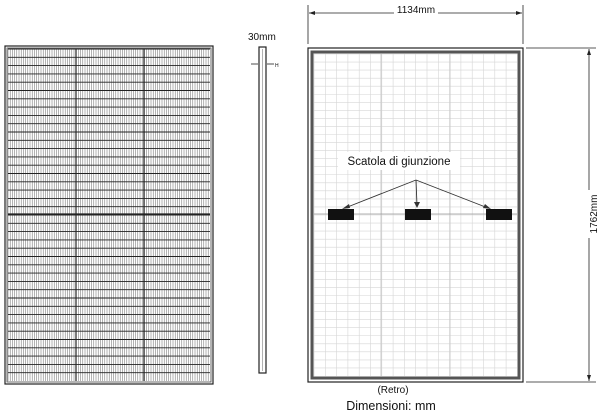  I want to click on side-view-profile: 30mm H, so click(263, 203).